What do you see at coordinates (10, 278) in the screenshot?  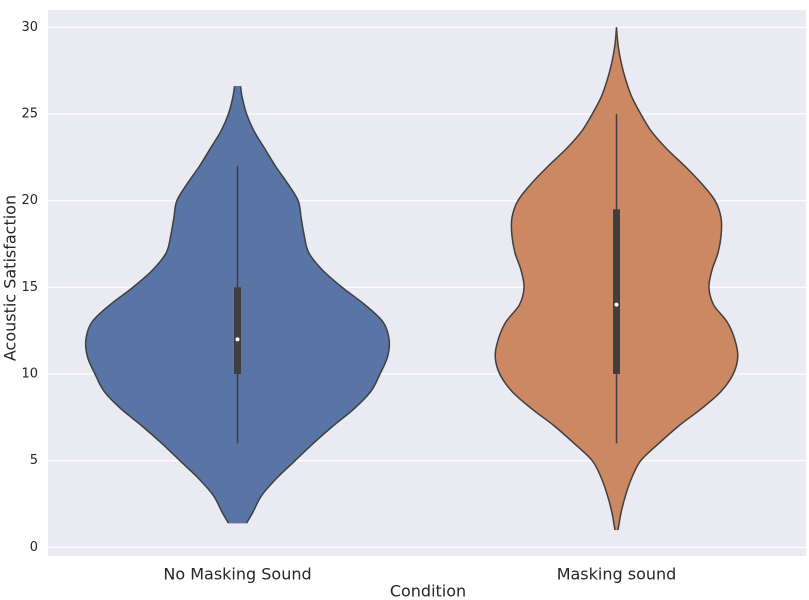 I see `y-axis-label: Acoustic Satisfaction` at bounding box center [10, 278].